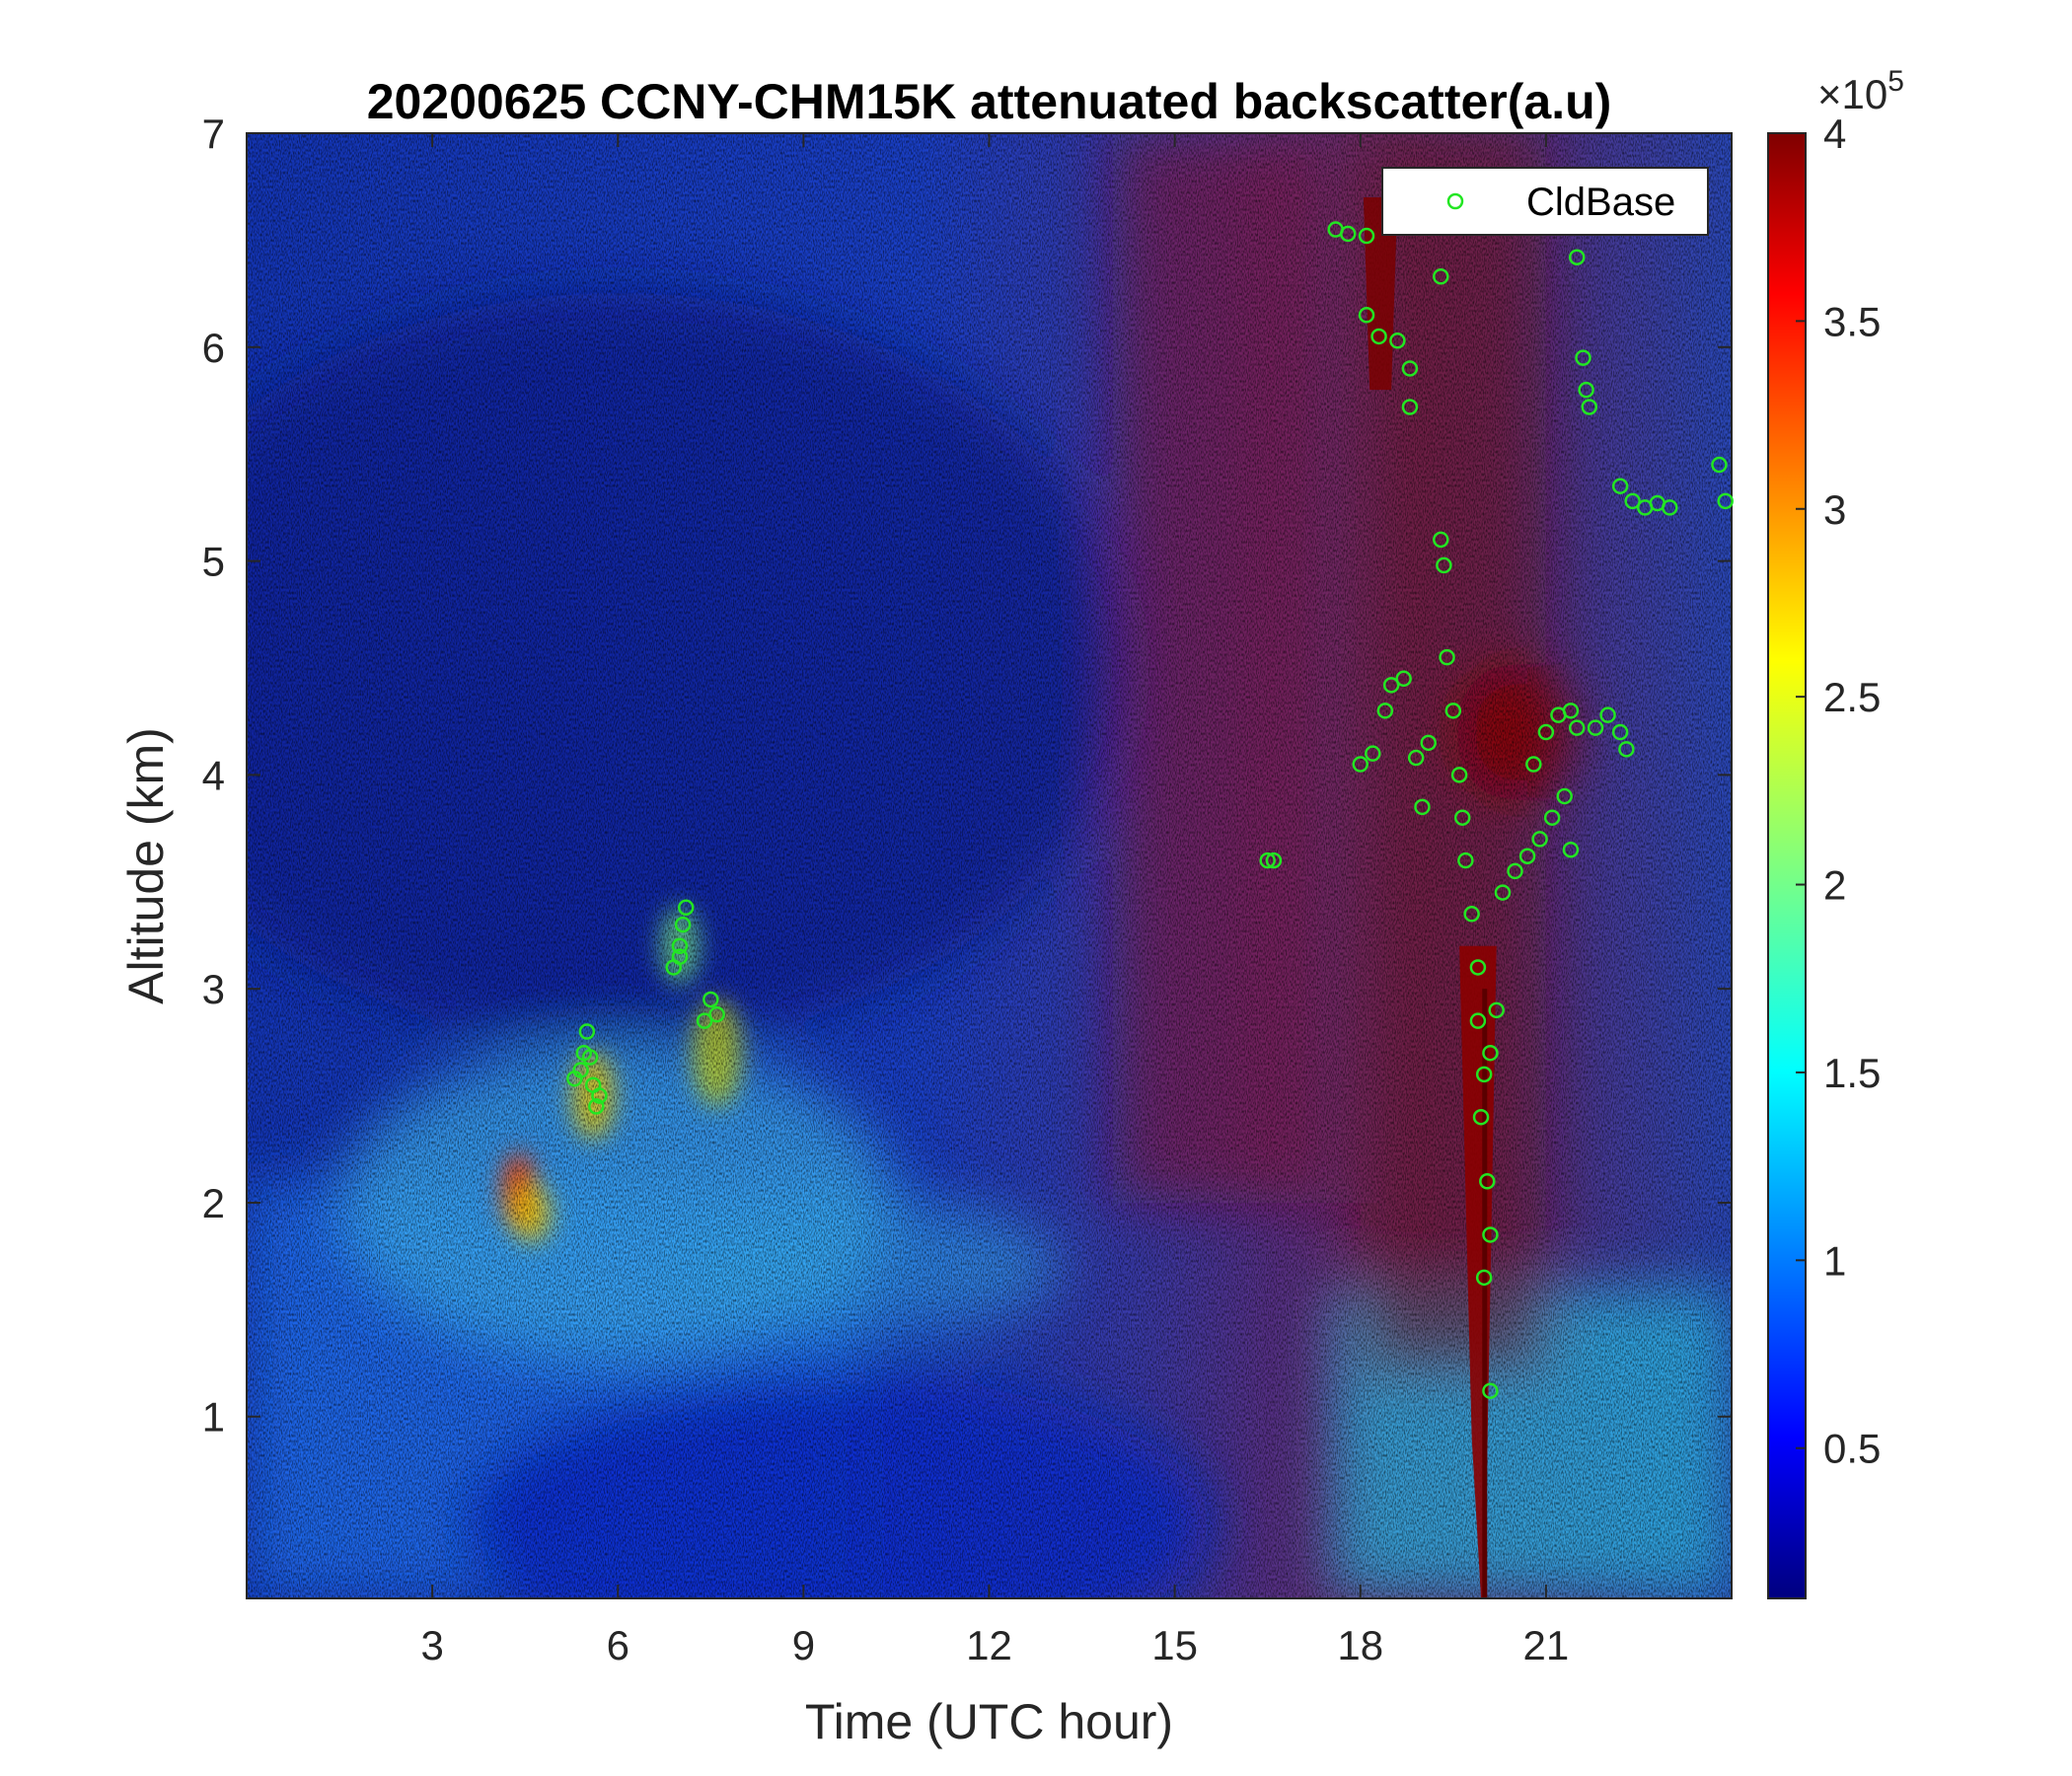 This screenshot has height=1776, width=2072. I want to click on colorbar-tick-label: 1, so click(1835, 1261).